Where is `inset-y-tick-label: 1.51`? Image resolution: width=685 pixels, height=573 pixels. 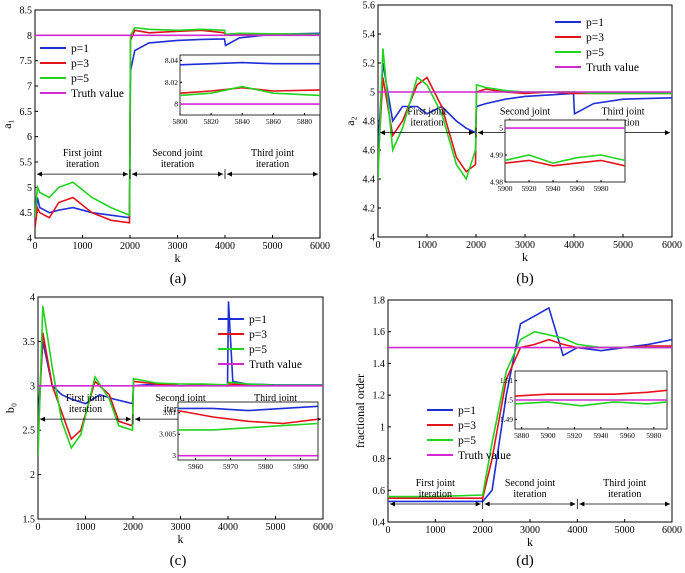
inset-y-tick-label: 1.51 is located at coordinates (506, 380).